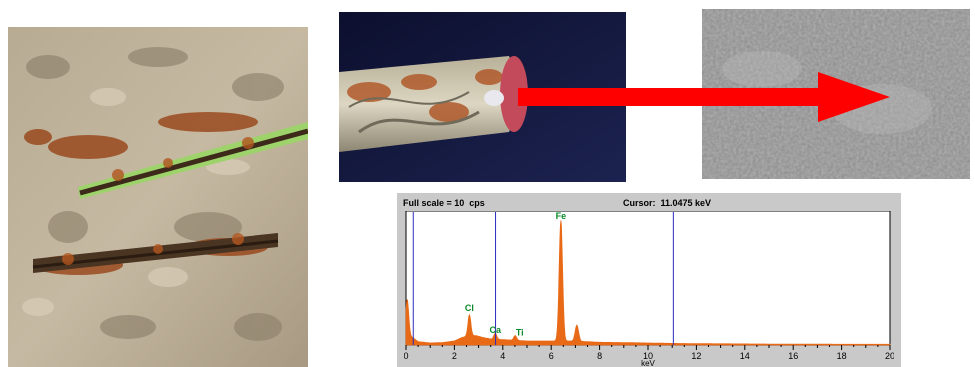 The width and height of the screenshot is (975, 367). What do you see at coordinates (696, 356) in the screenshot?
I see `x-tick-label: 12` at bounding box center [696, 356].